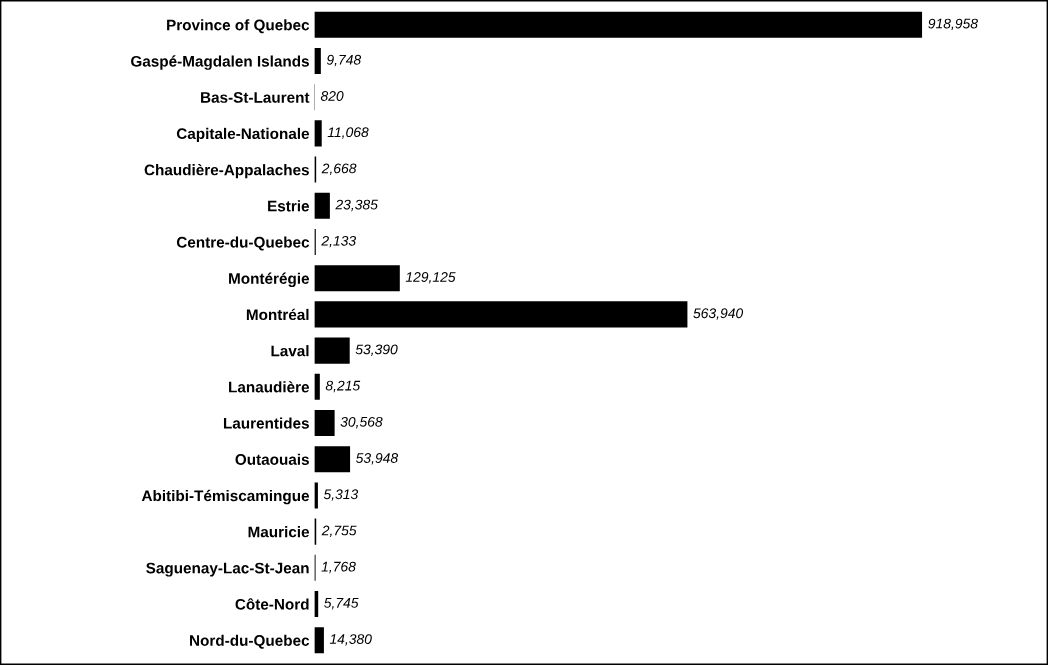 Image resolution: width=1048 pixels, height=665 pixels. What do you see at coordinates (250, 641) in the screenshot?
I see `y-tick-label: Nord-du-Quebec` at bounding box center [250, 641].